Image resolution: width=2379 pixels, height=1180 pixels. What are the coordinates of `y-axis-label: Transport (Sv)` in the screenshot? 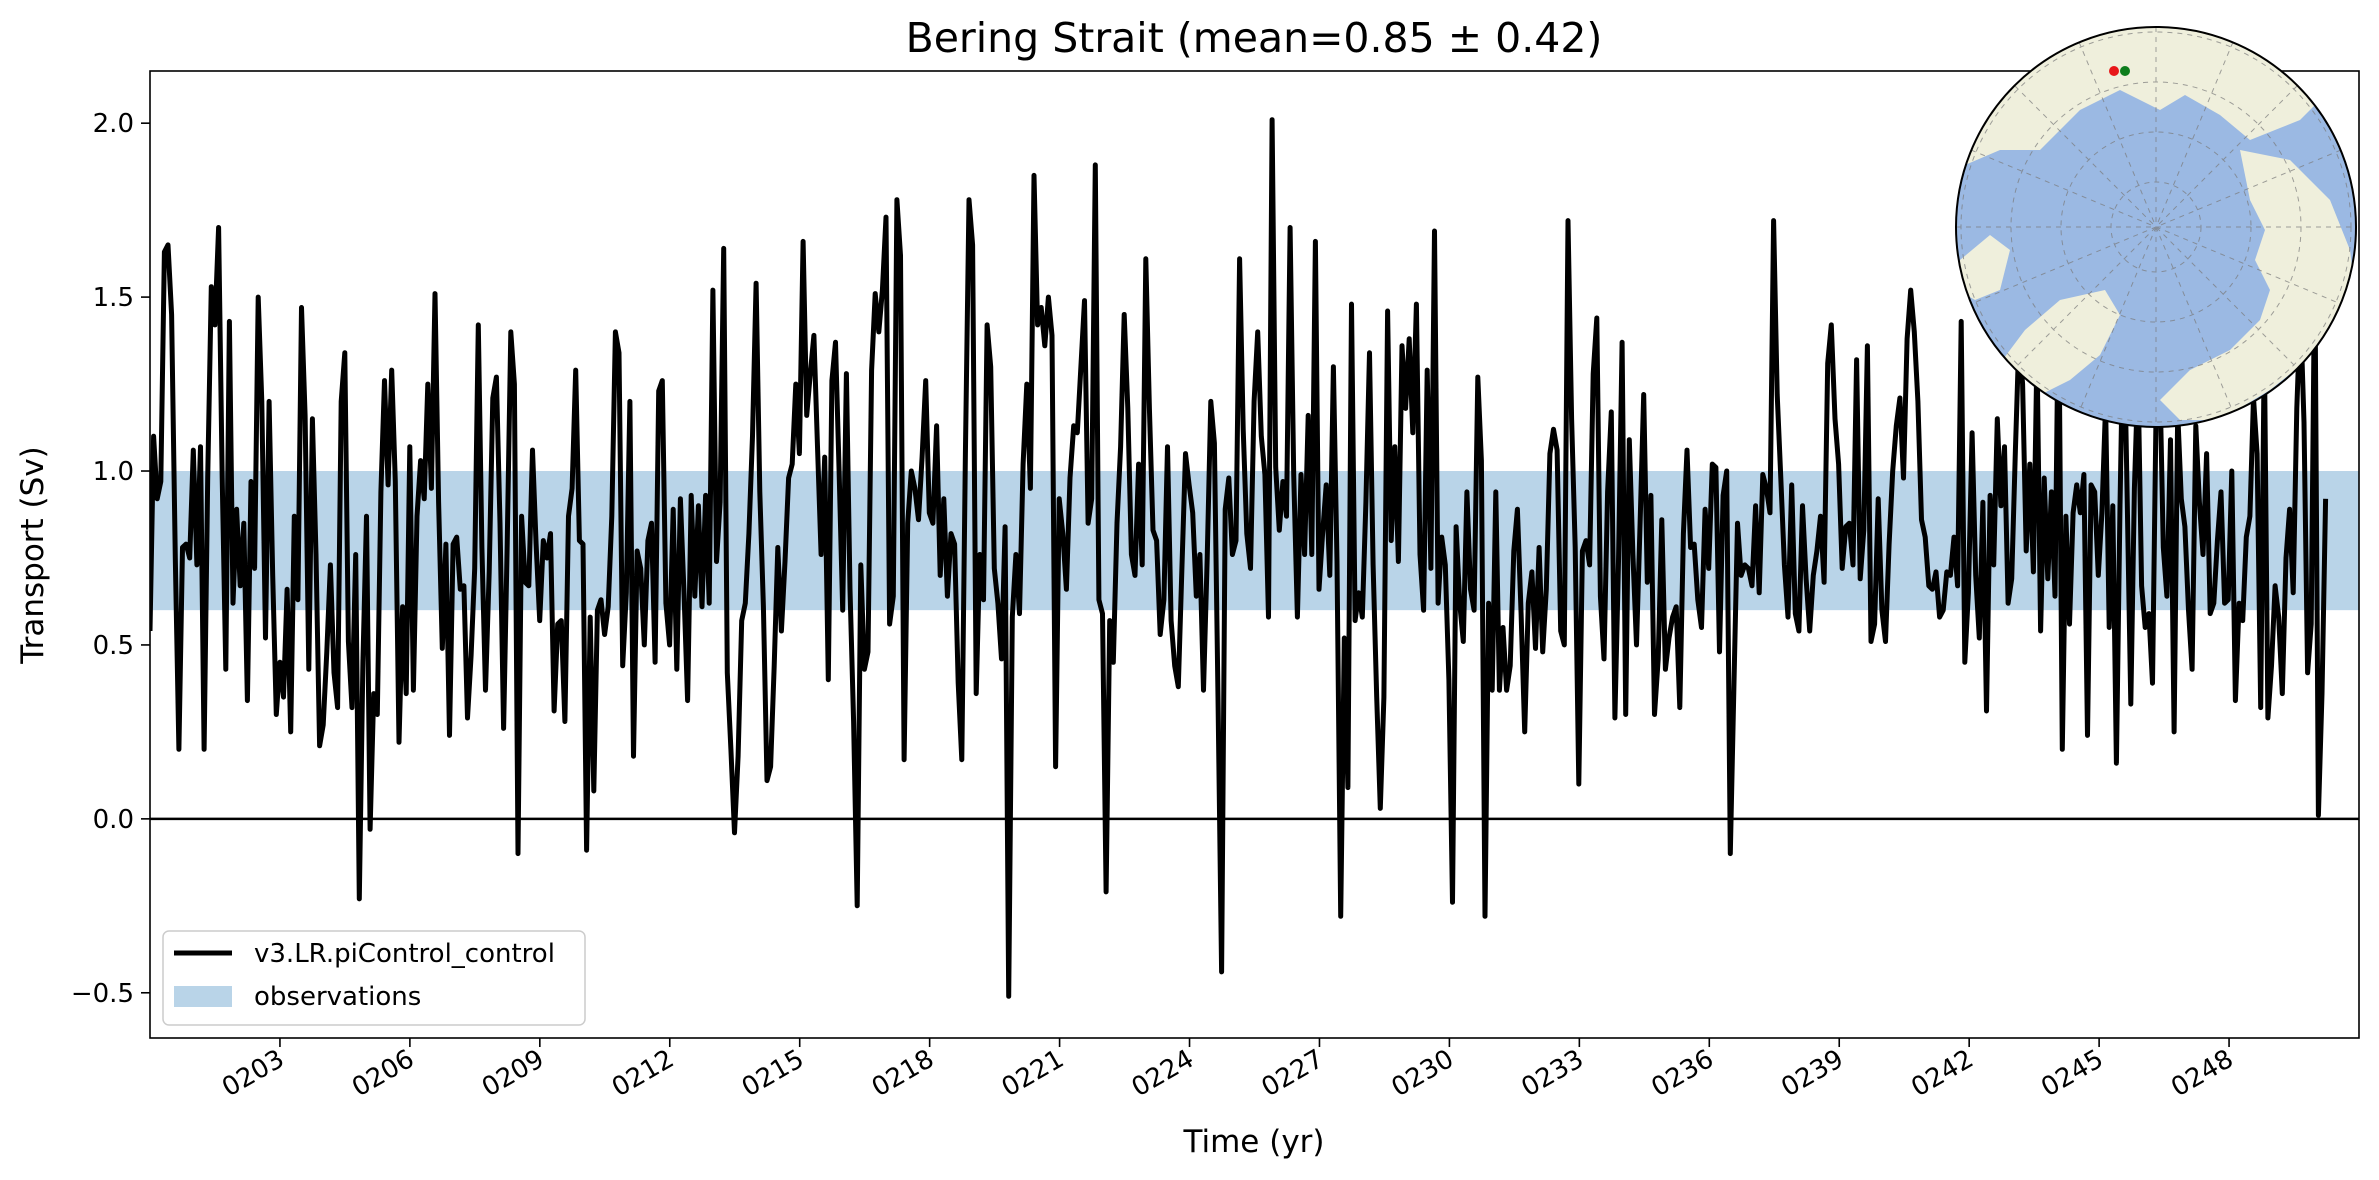 It's located at (33, 555).